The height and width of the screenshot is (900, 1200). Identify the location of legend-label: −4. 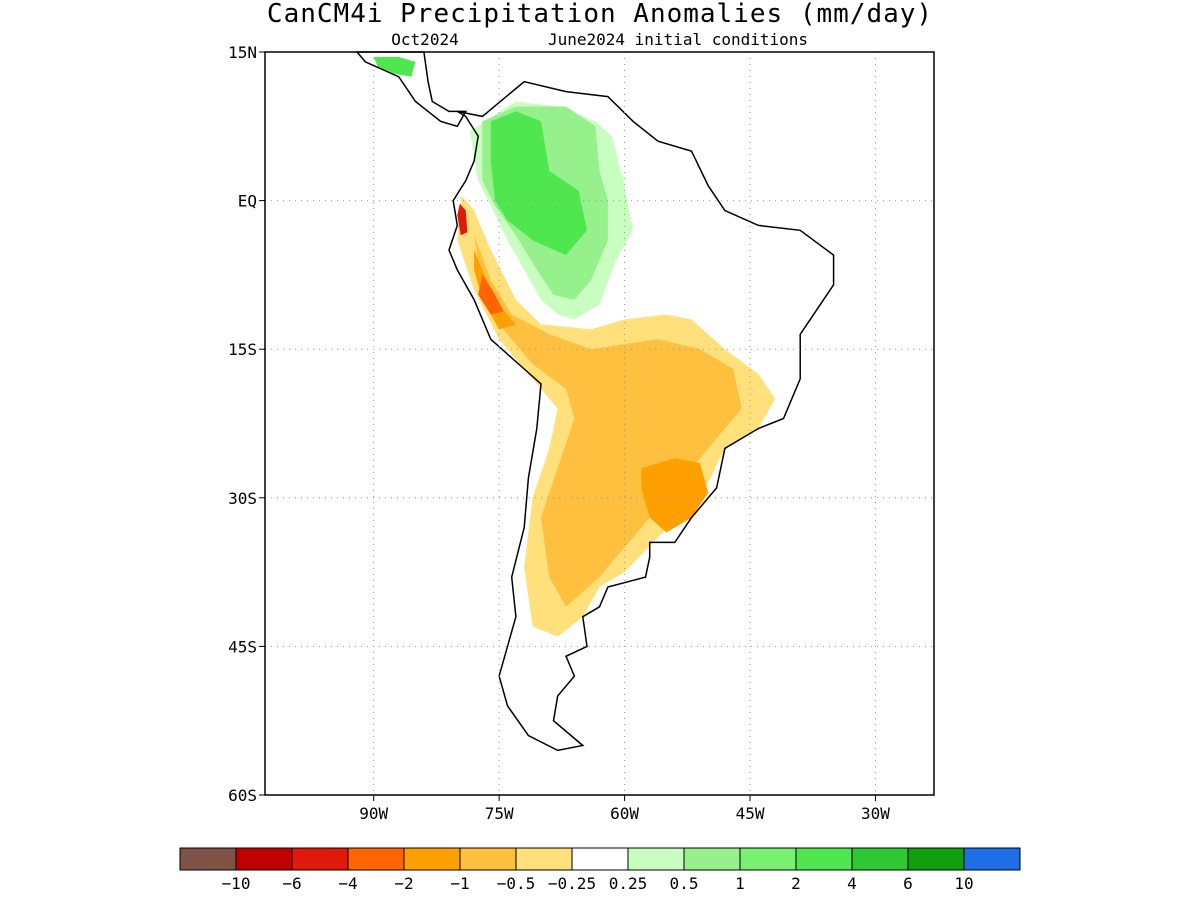
(347, 883).